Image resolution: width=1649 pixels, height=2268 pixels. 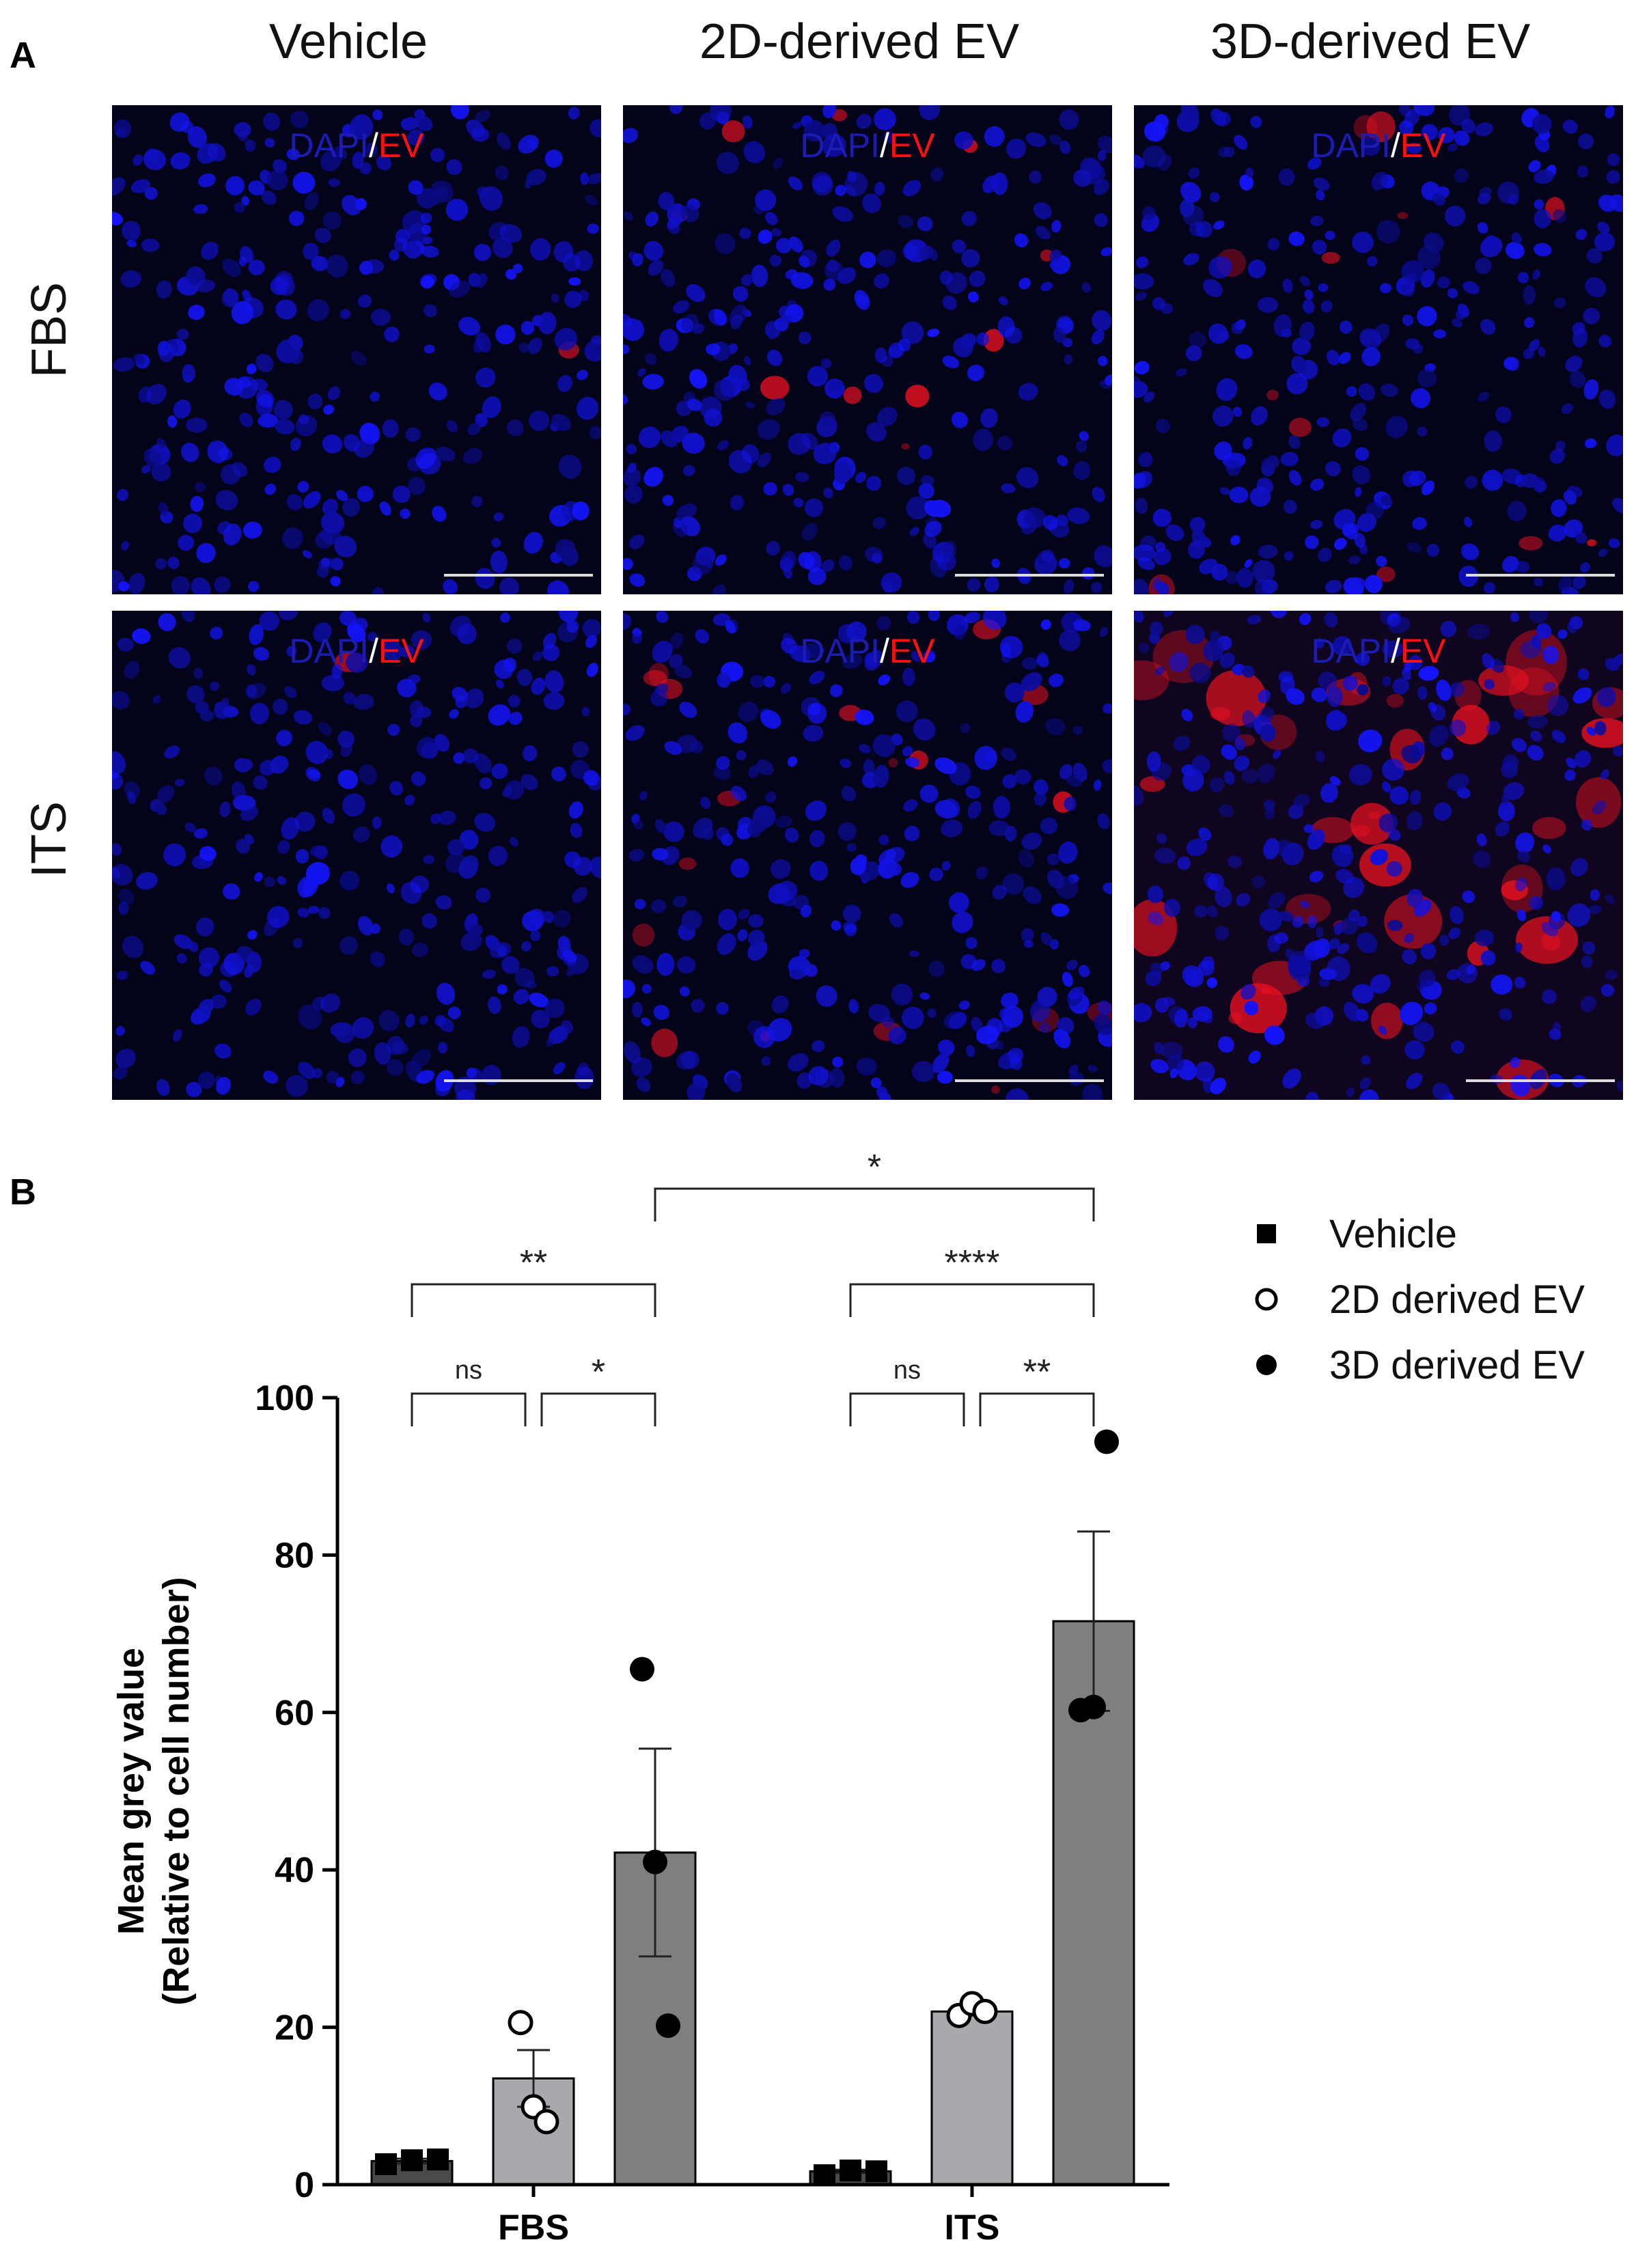 What do you see at coordinates (1037, 1372) in the screenshot?
I see `significance-label-4: **` at bounding box center [1037, 1372].